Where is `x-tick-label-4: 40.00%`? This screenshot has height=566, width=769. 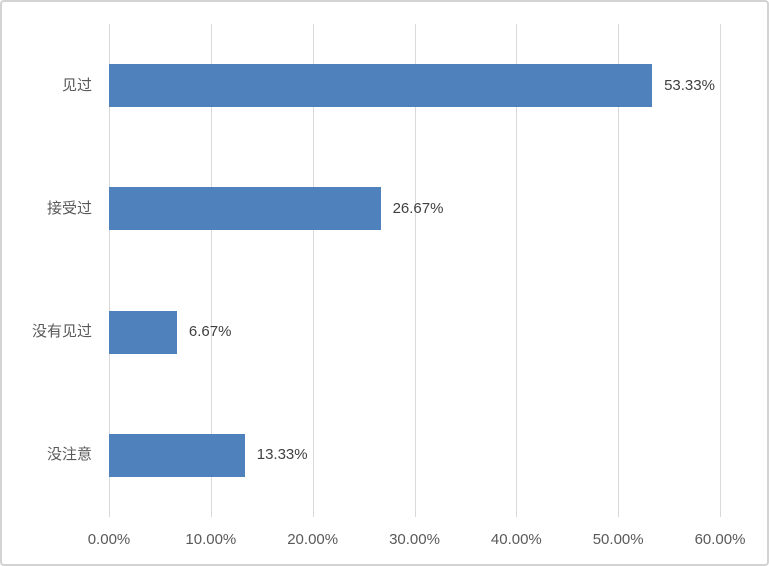
x-tick-label-4: 40.00% is located at coordinates (516, 539).